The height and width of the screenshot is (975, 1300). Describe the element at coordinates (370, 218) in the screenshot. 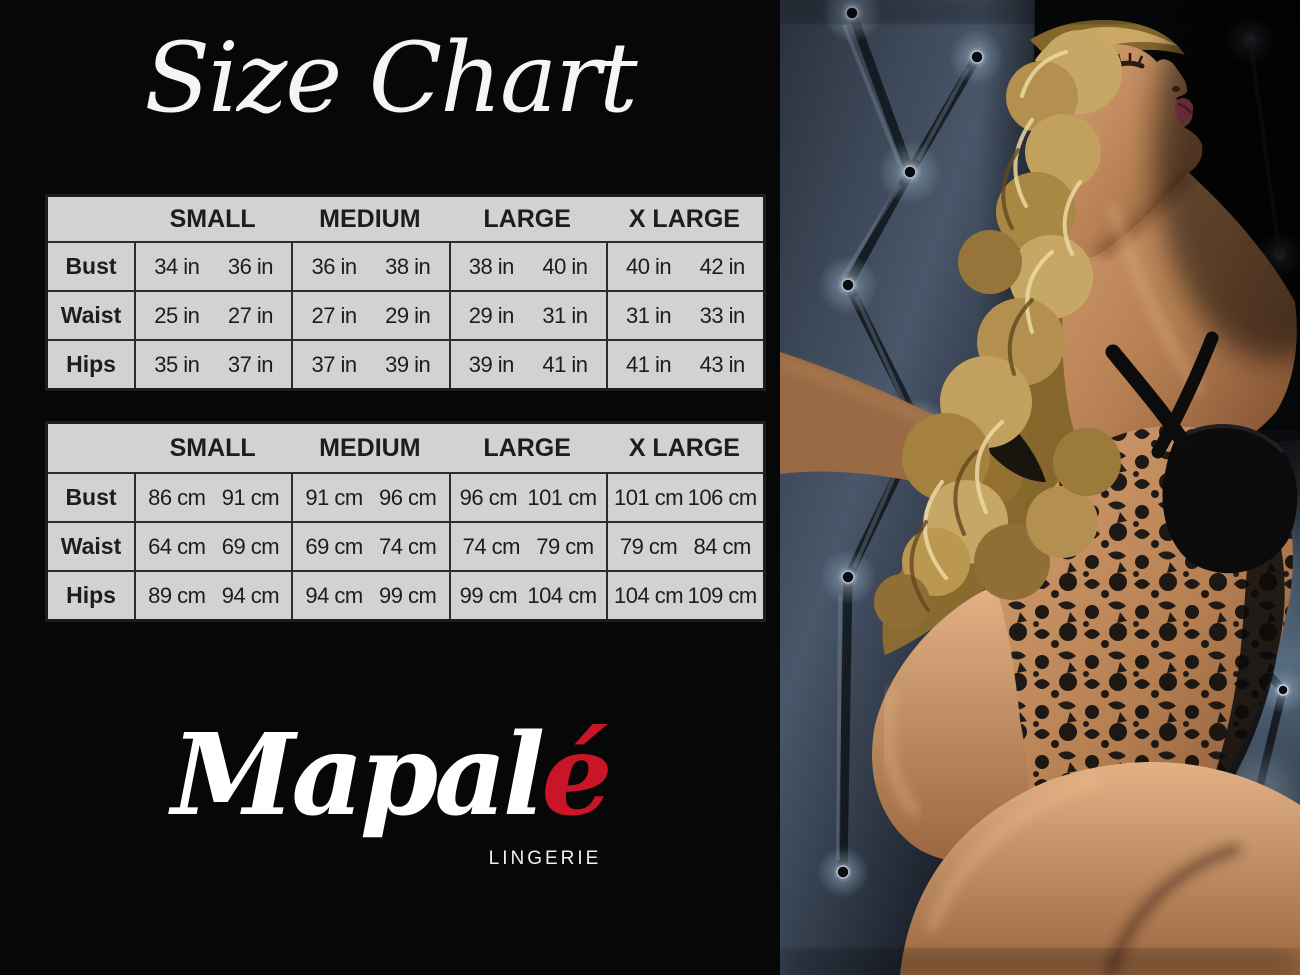

I see `column-header-medium: MEDIUM` at that location.